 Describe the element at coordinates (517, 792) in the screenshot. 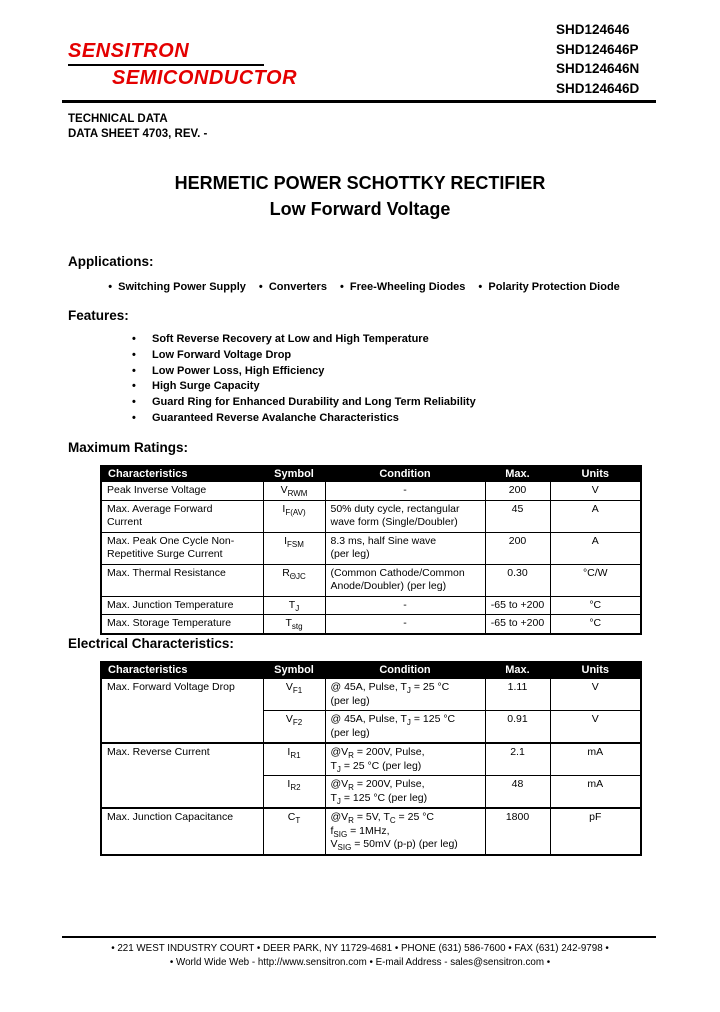

I see `cell-max: 48` at that location.